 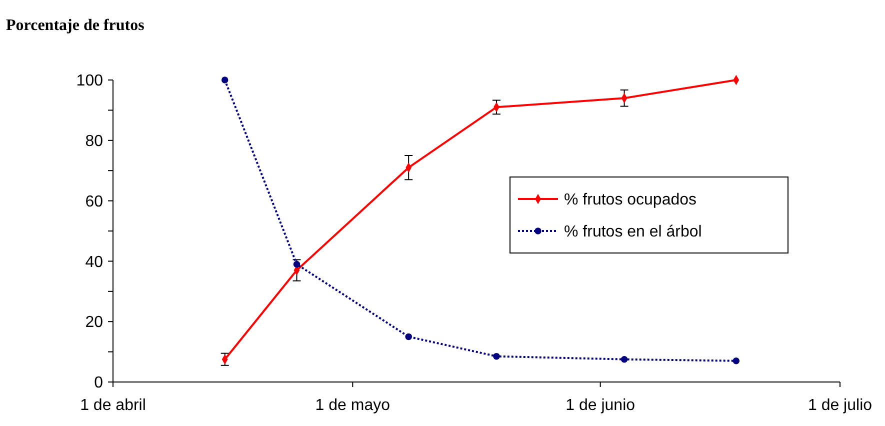 I want to click on y-tick-label: 80, so click(x=94, y=141).